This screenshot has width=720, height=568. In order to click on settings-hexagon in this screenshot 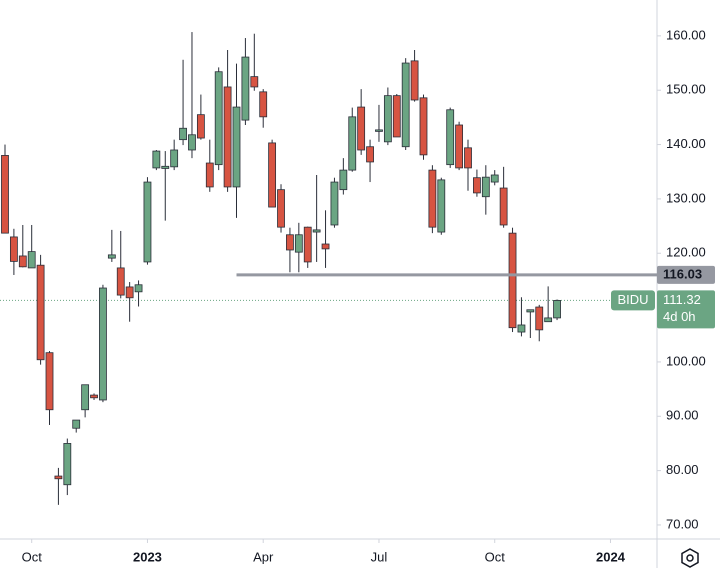, I will do `click(690, 558)`.